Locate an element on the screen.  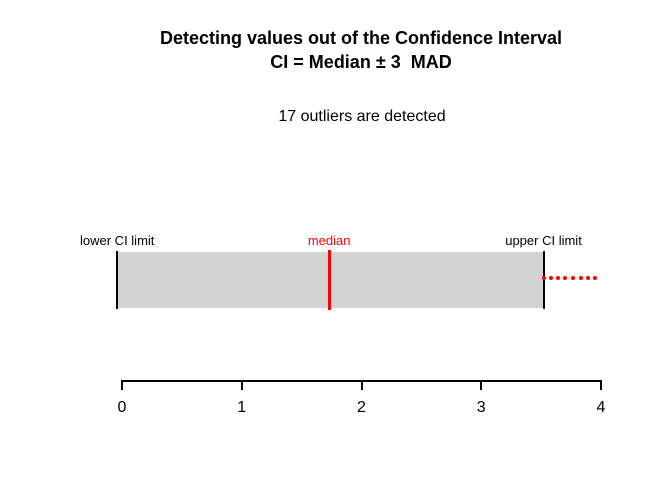
upper-ci-limit-line is located at coordinates (543, 280).